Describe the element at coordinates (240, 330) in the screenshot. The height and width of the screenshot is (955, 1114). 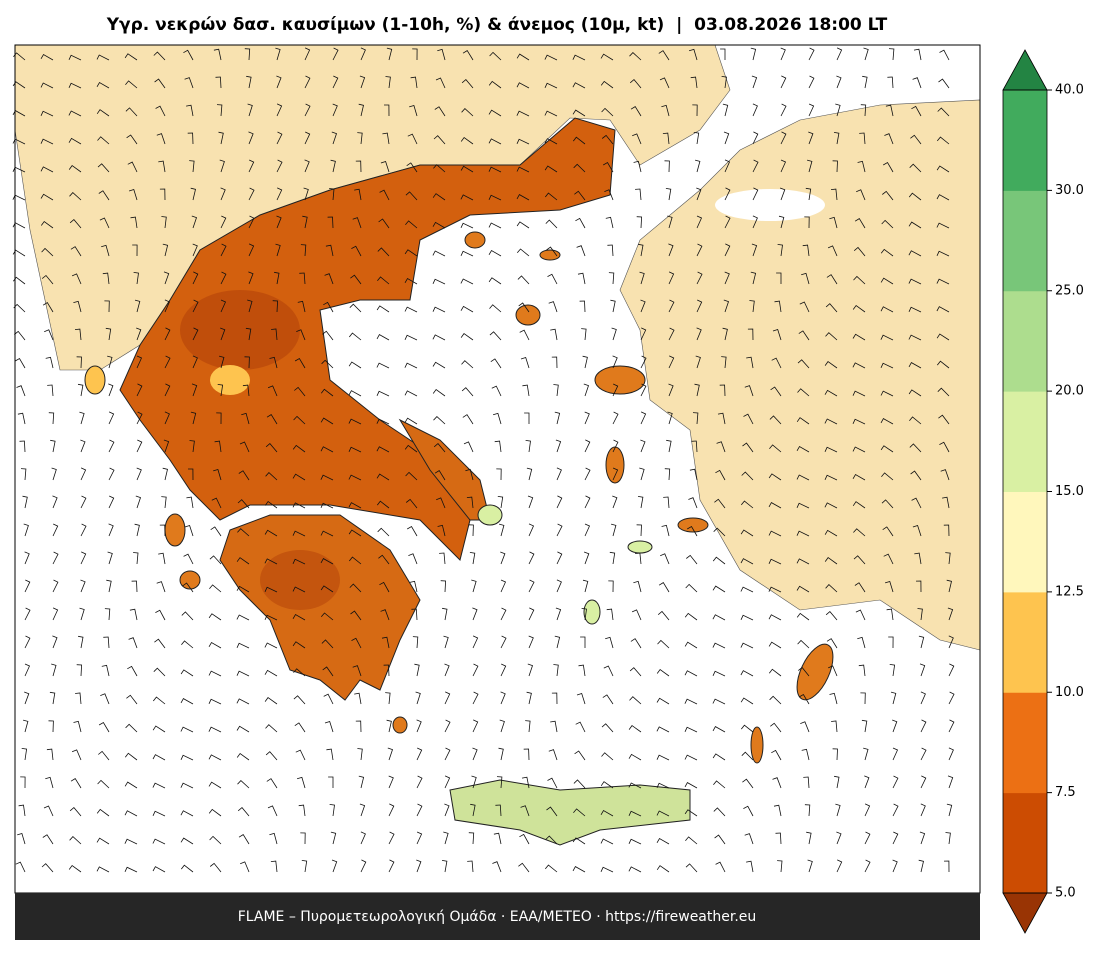
I see `dry-area` at that location.